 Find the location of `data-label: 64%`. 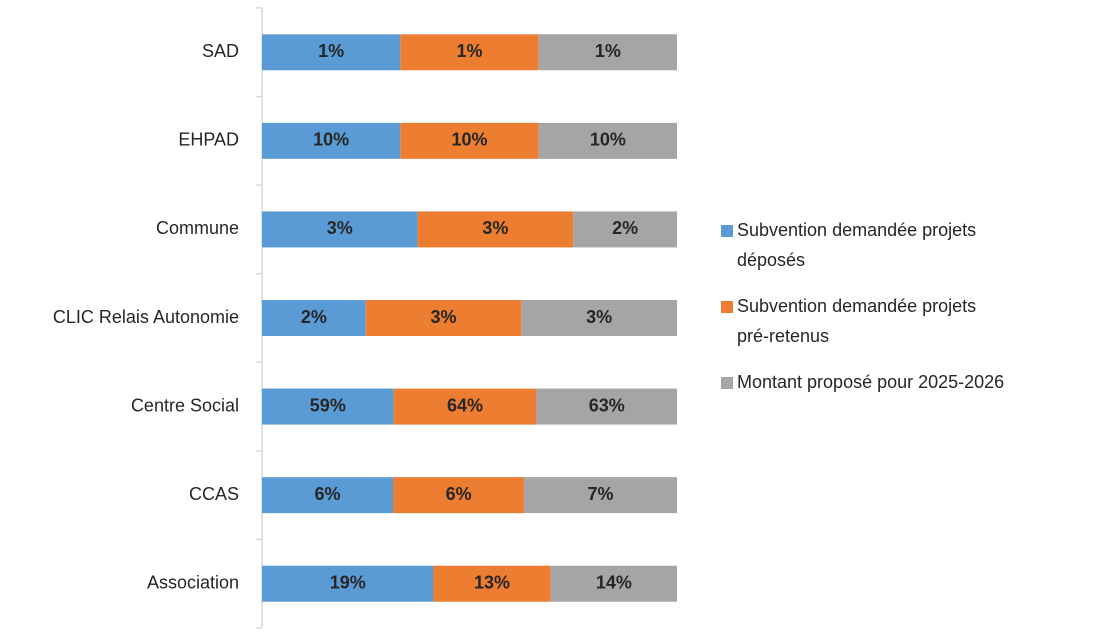

data-label: 64% is located at coordinates (465, 405).